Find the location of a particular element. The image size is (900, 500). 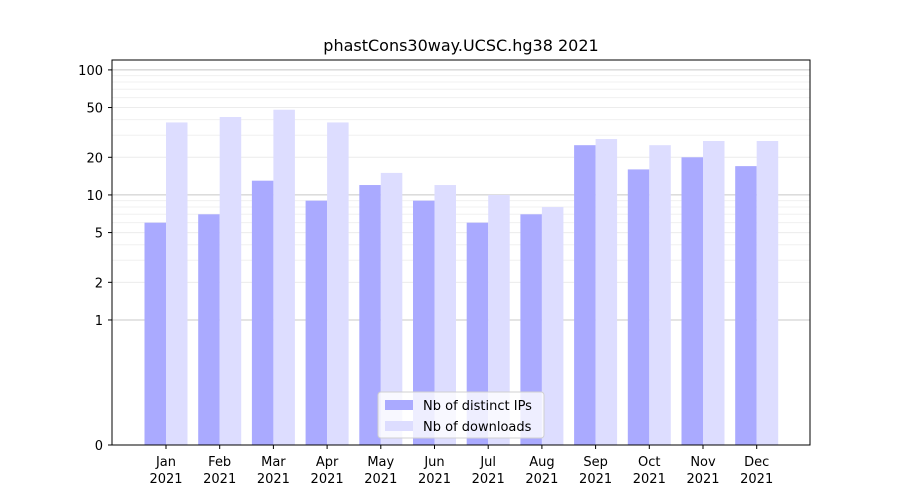

legend: Nb of distinct IPs Nb of downloads is located at coordinates (461, 415).